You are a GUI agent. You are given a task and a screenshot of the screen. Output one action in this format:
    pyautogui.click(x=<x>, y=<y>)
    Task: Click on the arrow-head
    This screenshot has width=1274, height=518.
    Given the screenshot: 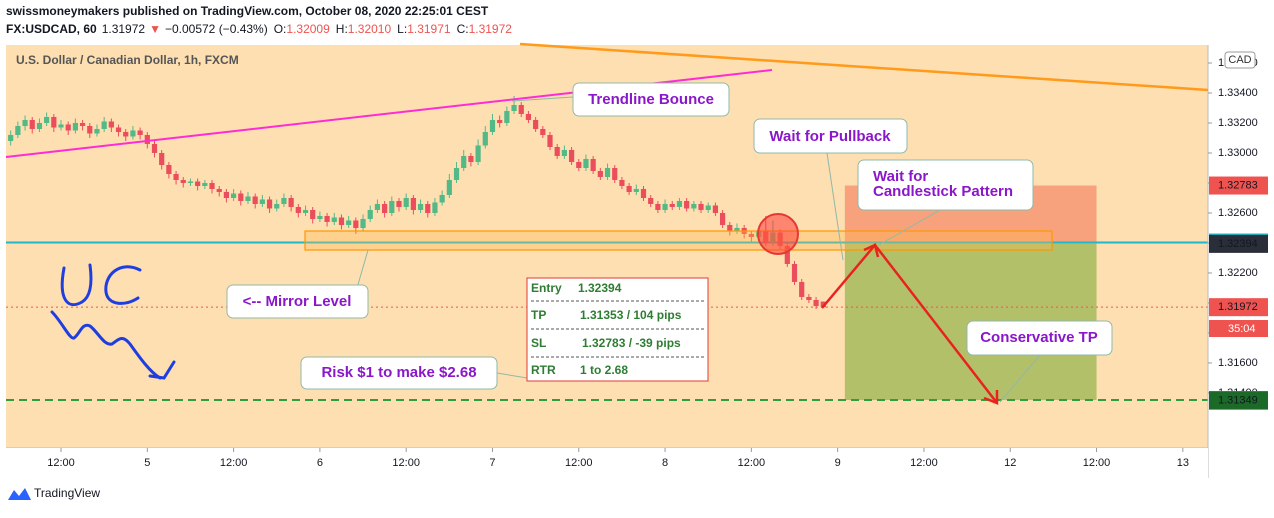 What is the action you would take?
    pyautogui.click(x=871, y=250)
    